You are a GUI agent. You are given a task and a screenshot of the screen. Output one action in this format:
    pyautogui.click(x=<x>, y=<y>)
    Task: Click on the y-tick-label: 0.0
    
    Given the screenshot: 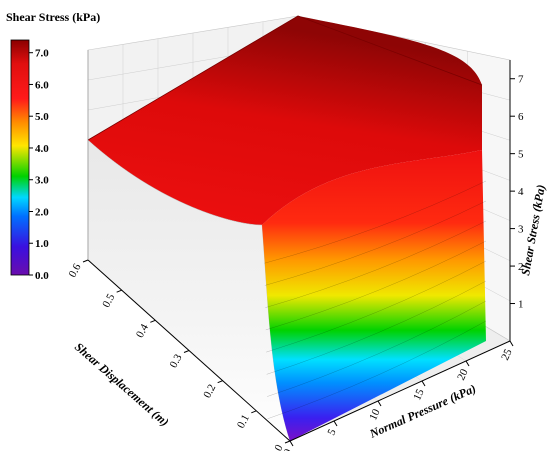 What is the action you would take?
    pyautogui.click(x=277, y=446)
    